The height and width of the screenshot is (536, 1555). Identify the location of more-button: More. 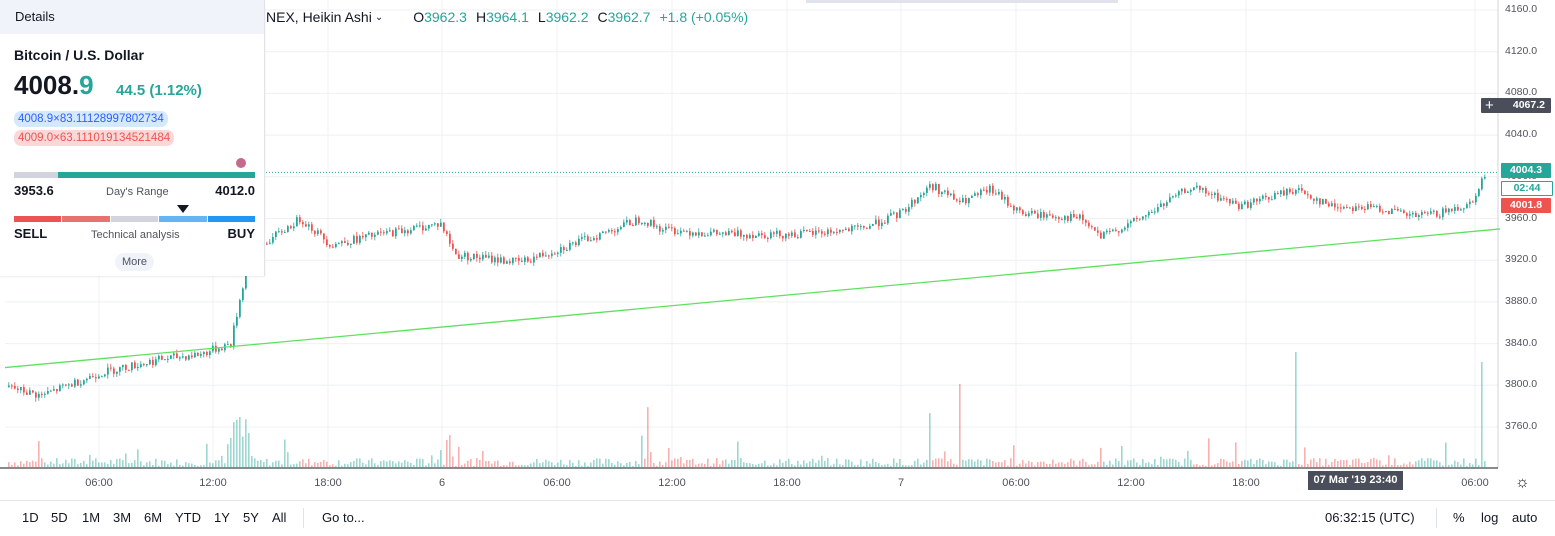
(134, 262).